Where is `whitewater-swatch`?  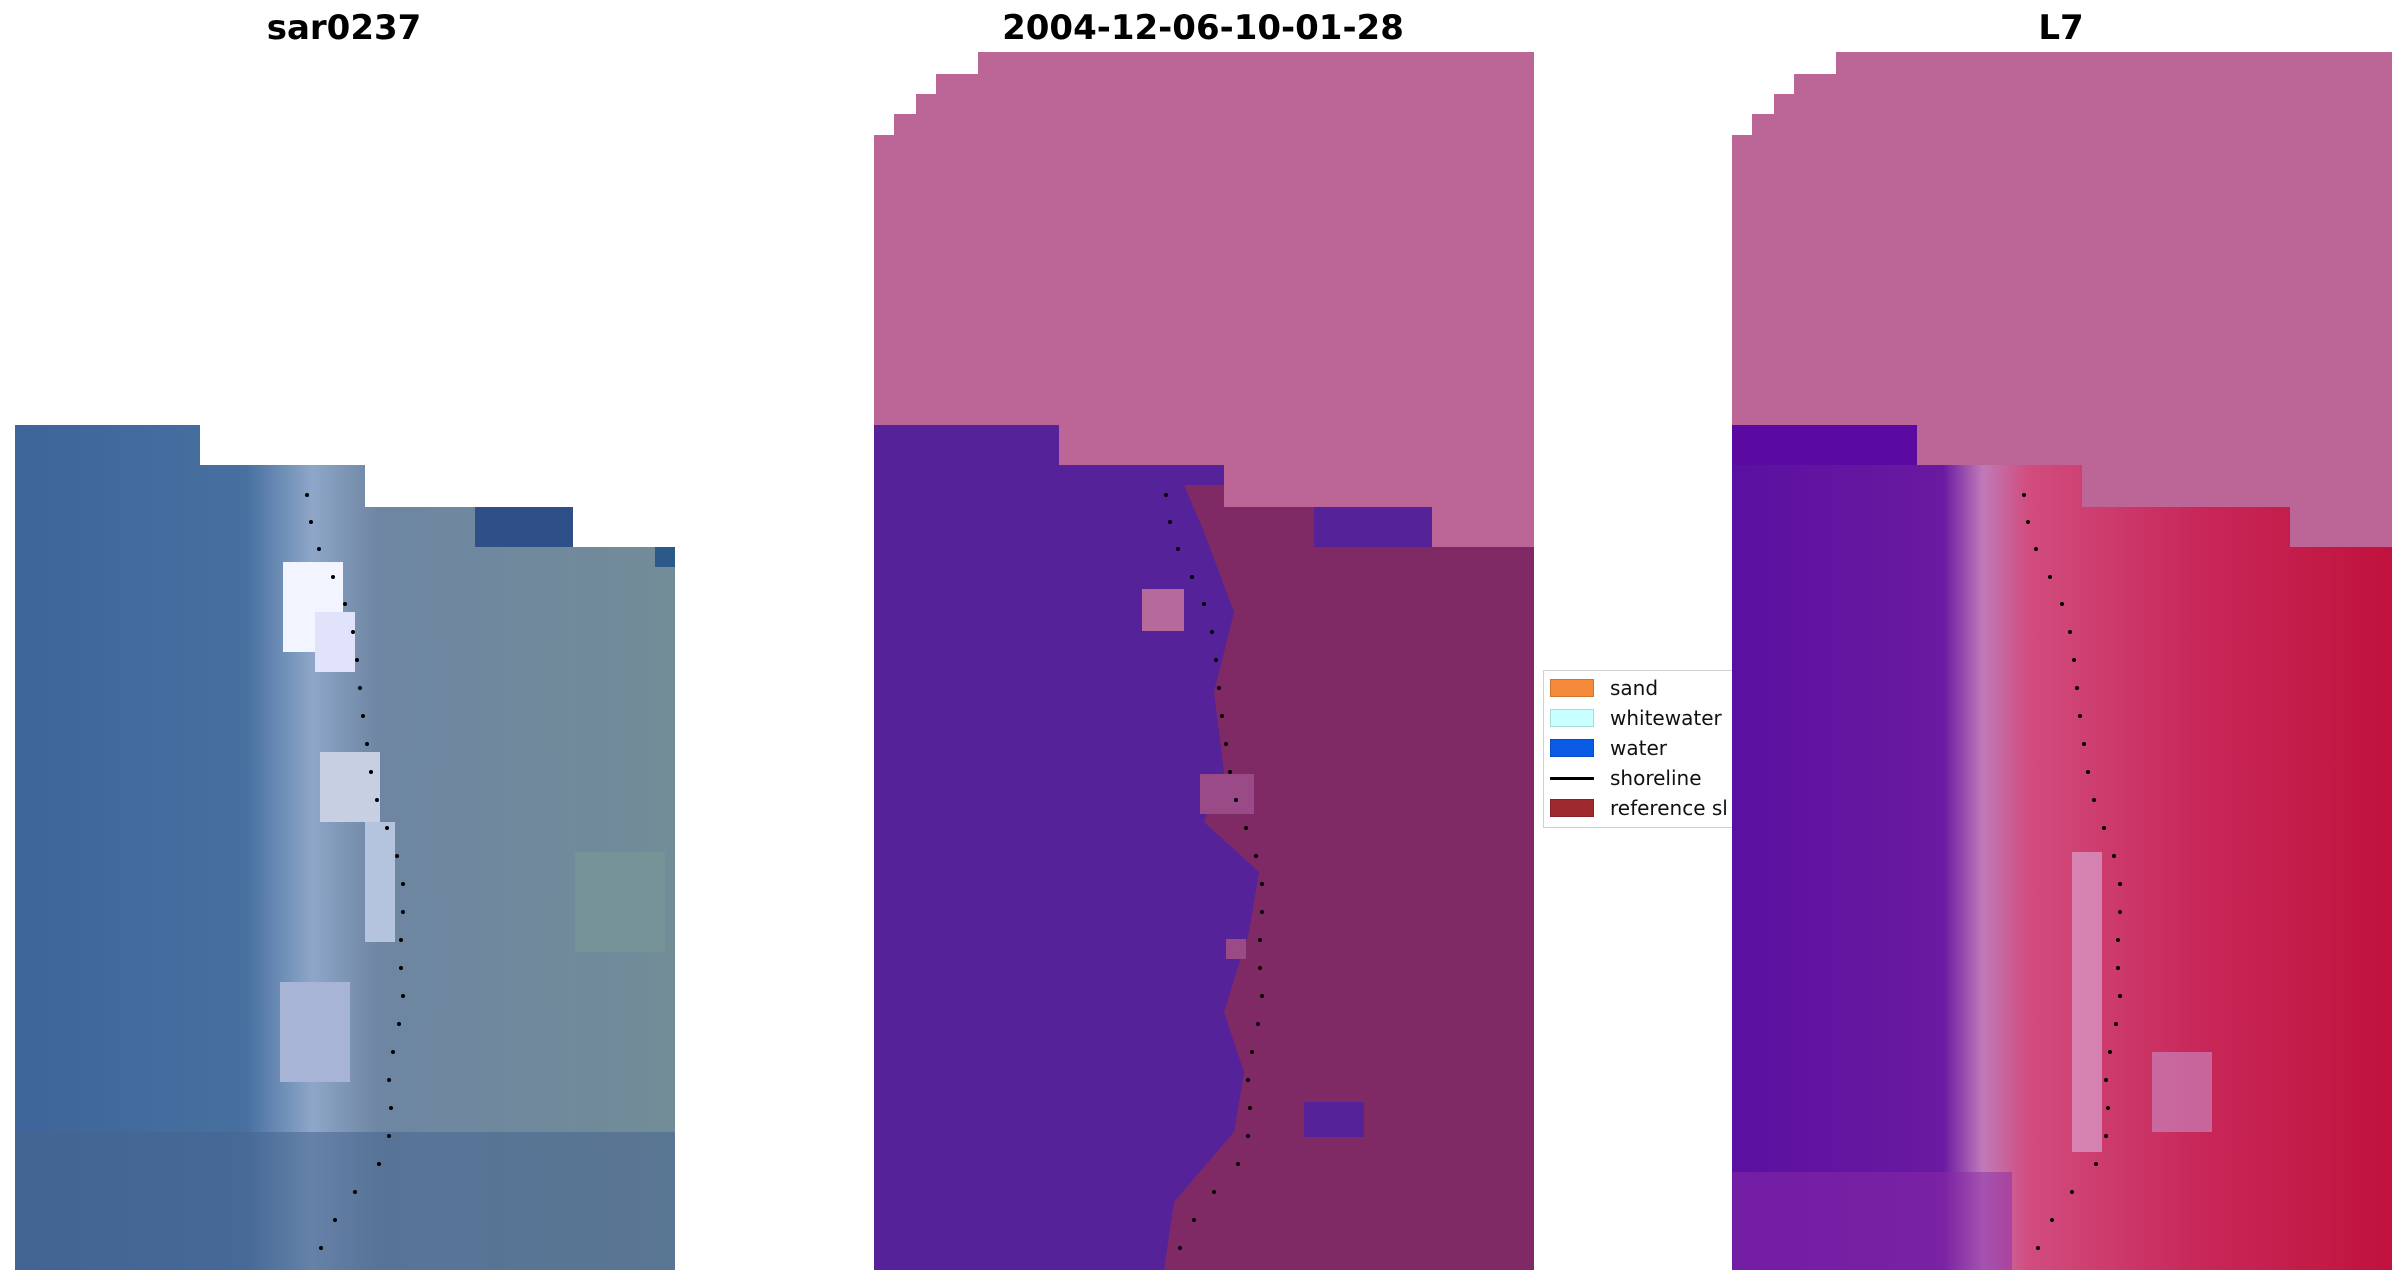 whitewater-swatch is located at coordinates (1572, 718).